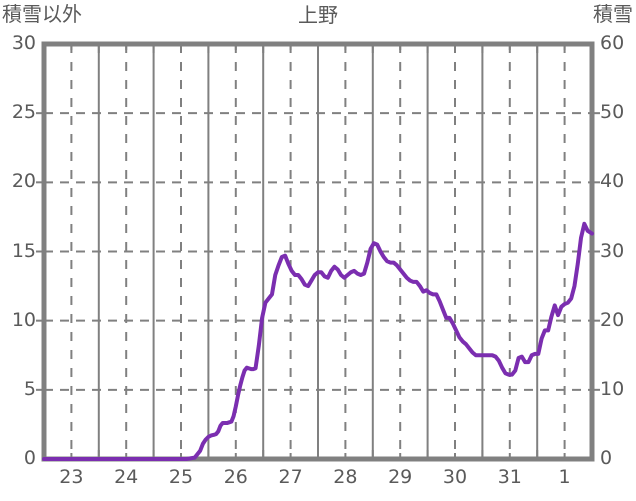 The image size is (636, 501). I want to click on x-axis-tick-label: 27, so click(290, 477).